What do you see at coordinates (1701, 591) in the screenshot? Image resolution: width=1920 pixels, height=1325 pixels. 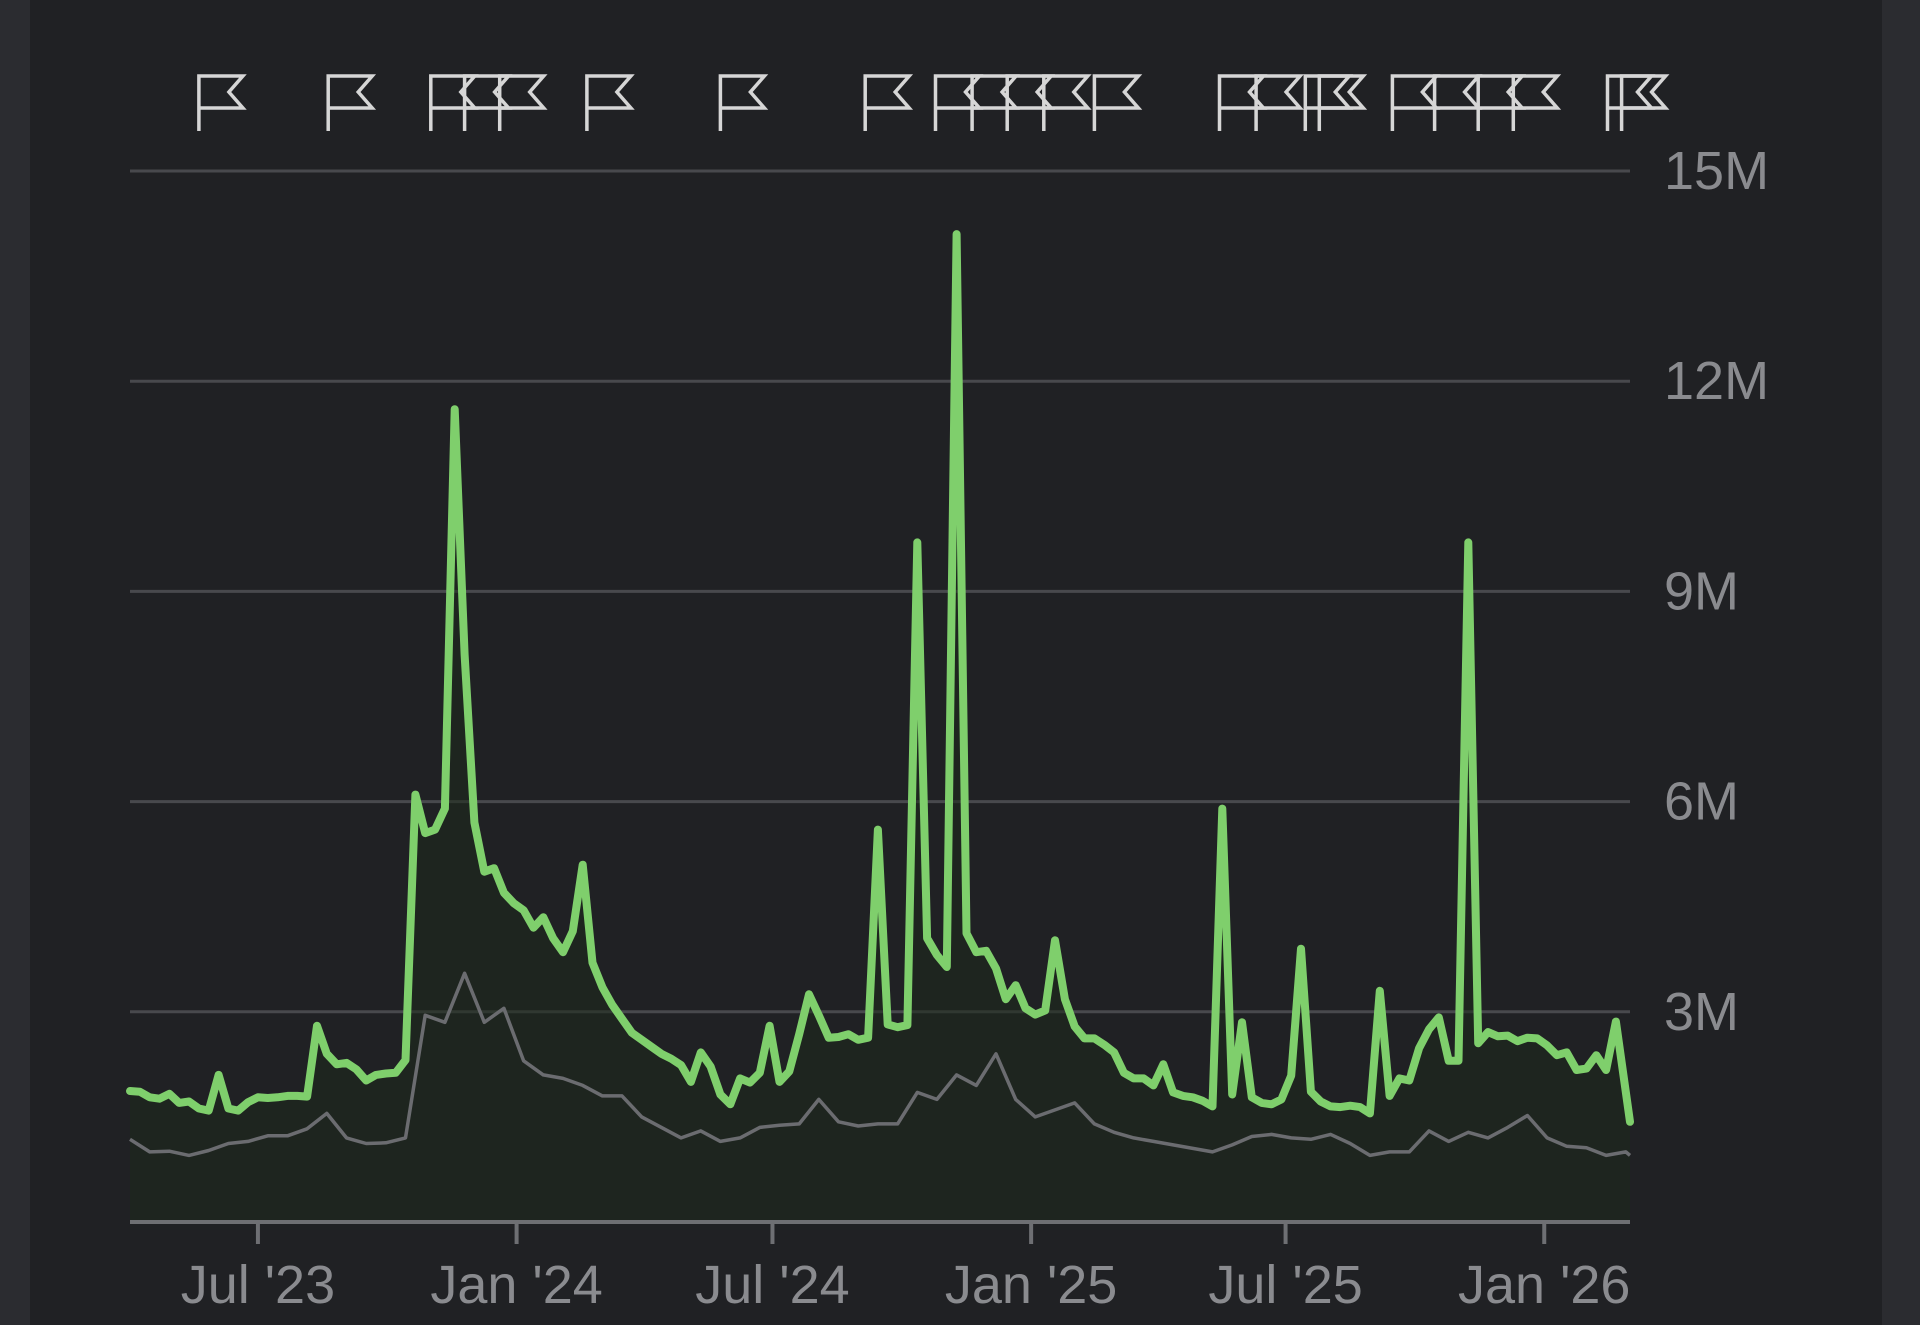 I see `y-tick-label: 9M` at bounding box center [1701, 591].